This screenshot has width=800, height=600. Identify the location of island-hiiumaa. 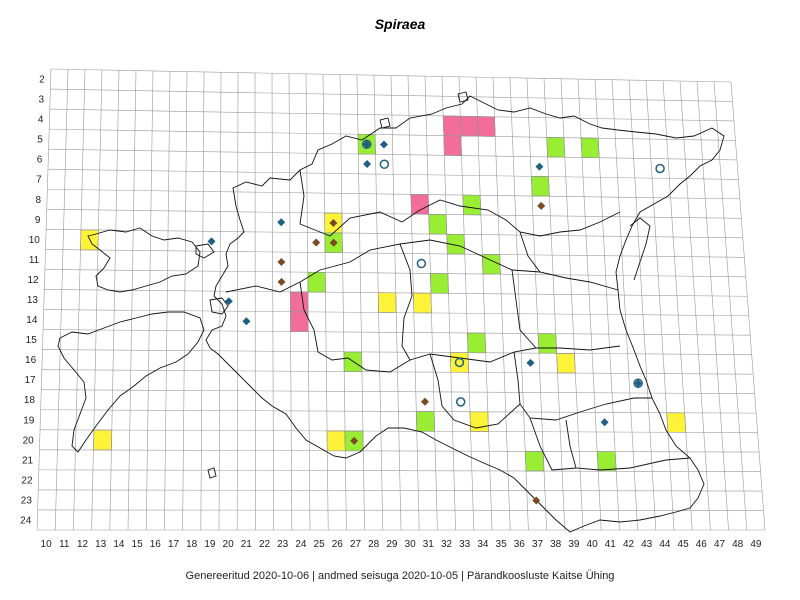
(144, 260).